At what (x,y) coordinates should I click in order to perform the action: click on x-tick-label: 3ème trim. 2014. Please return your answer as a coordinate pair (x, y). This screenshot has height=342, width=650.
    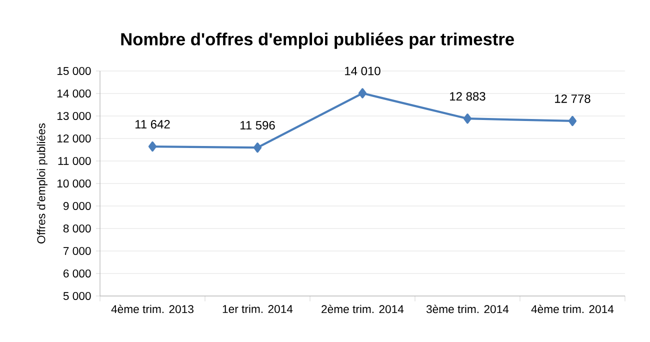
    Looking at the image, I should click on (467, 309).